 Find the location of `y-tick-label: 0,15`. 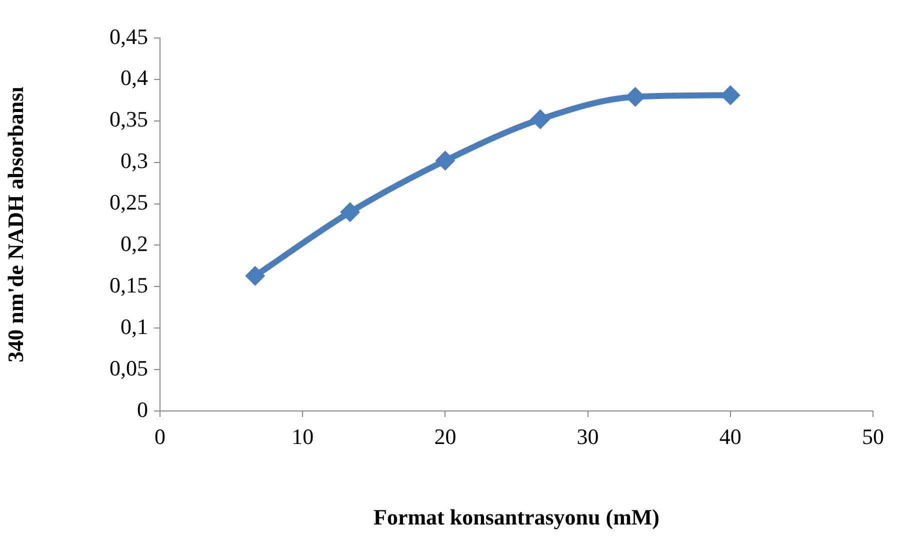

y-tick-label: 0,15 is located at coordinates (129, 285).